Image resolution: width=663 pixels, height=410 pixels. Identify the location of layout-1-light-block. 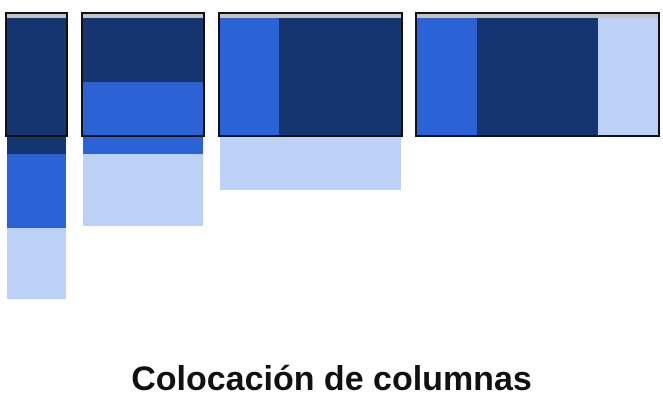
(36, 263).